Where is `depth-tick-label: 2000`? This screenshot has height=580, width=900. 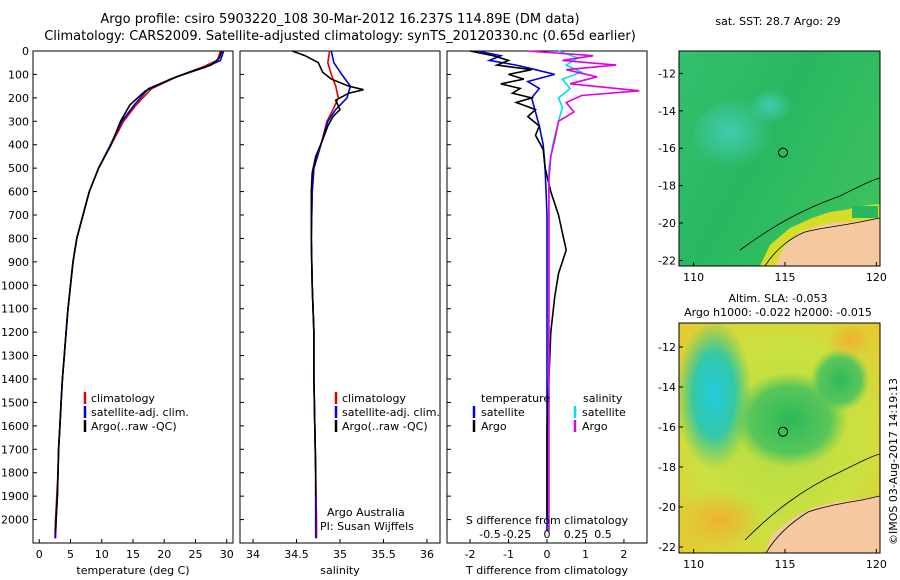 depth-tick-label: 2000 is located at coordinates (15, 520).